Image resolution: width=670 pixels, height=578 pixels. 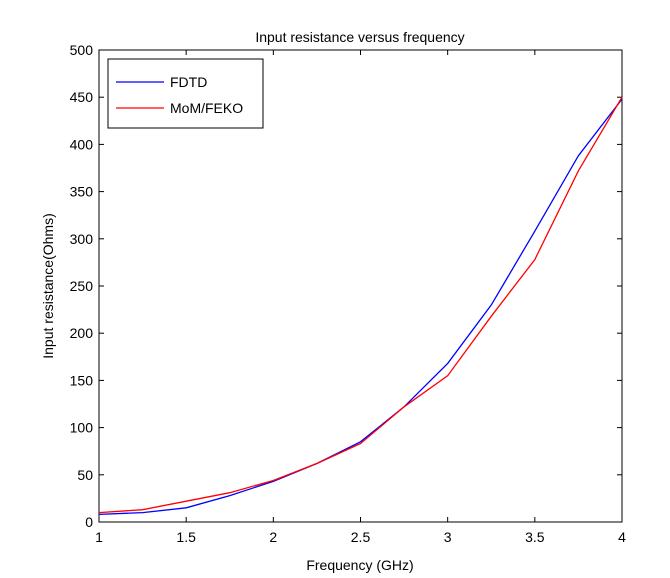 What do you see at coordinates (359, 37) in the screenshot?
I see `chart-title: Input resistance versus frequency` at bounding box center [359, 37].